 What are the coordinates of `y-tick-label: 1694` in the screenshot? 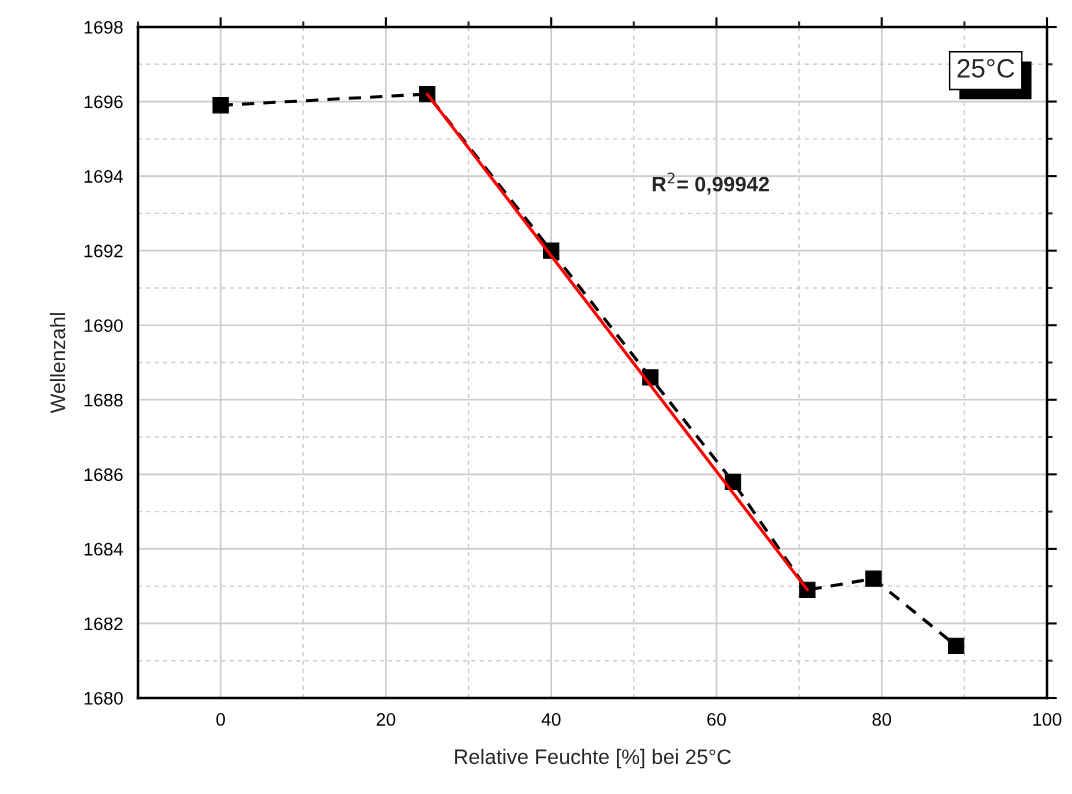 It's located at (103, 176).